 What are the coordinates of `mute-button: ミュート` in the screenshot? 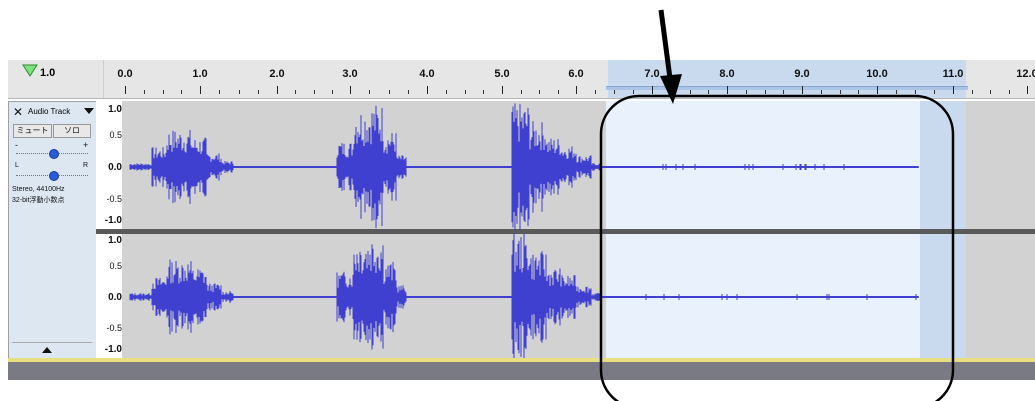 It's located at (32, 131).